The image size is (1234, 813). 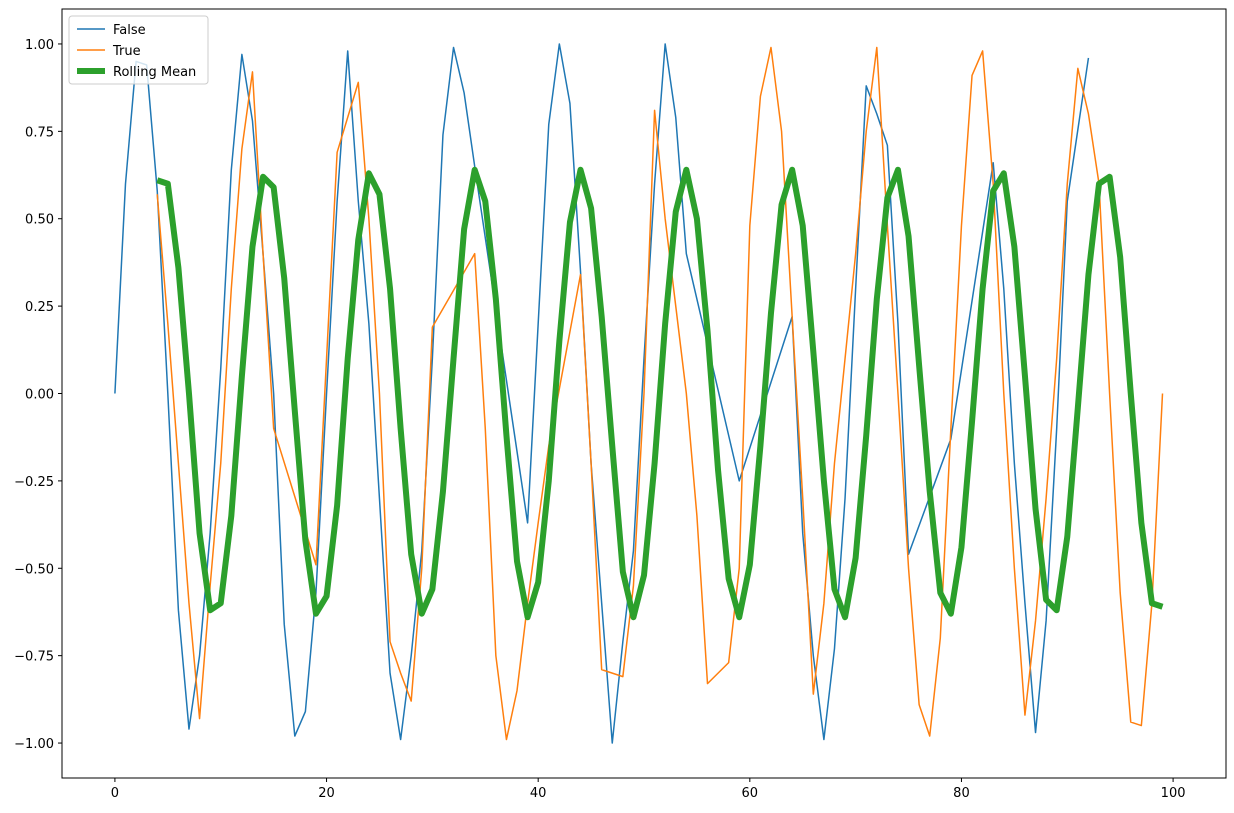 What do you see at coordinates (154, 72) in the screenshot?
I see `legend-label-rolling-mean: Rolling Mean` at bounding box center [154, 72].